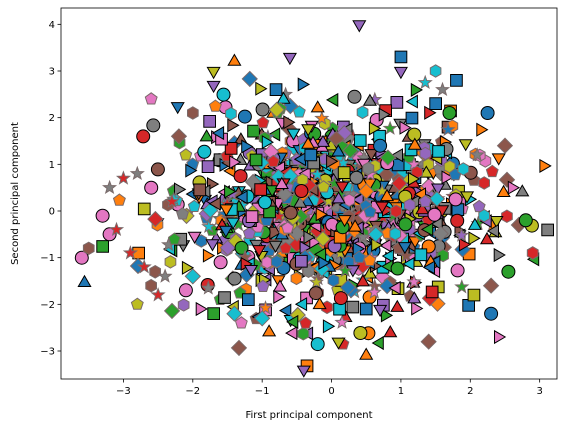  Describe the element at coordinates (52, 72) in the screenshot. I see `y-tick-label-6: 3` at that location.